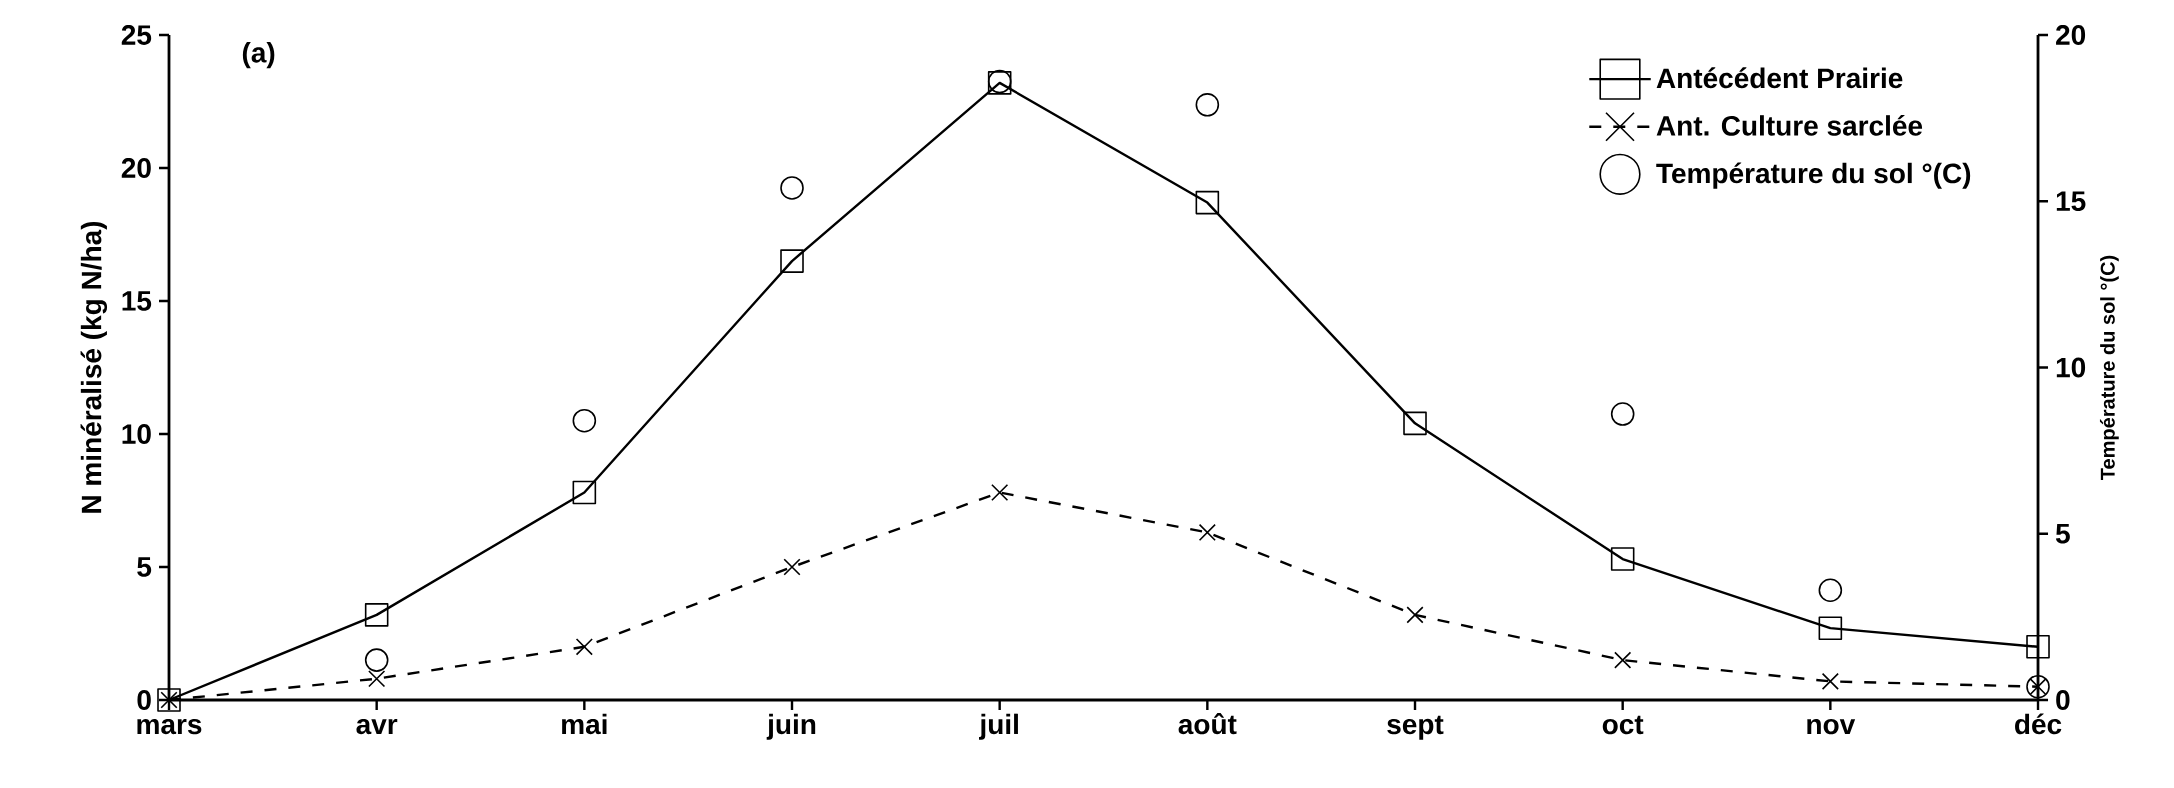 This screenshot has height=788, width=2174. I want to click on x-tick-label: juin, so click(791, 726).